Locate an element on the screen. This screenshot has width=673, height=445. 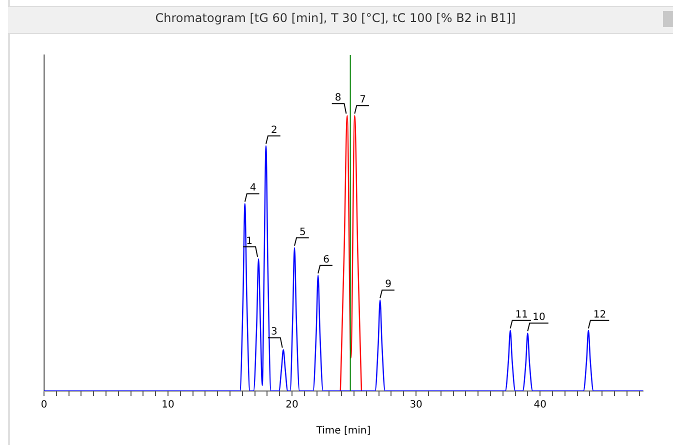
annotation: 12 is located at coordinates (599, 314).